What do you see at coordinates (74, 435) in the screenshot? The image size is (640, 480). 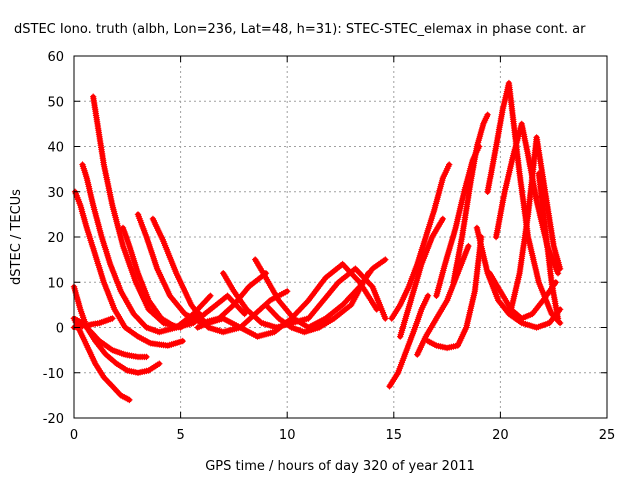 I see `x-tick-label: 0` at bounding box center [74, 435].